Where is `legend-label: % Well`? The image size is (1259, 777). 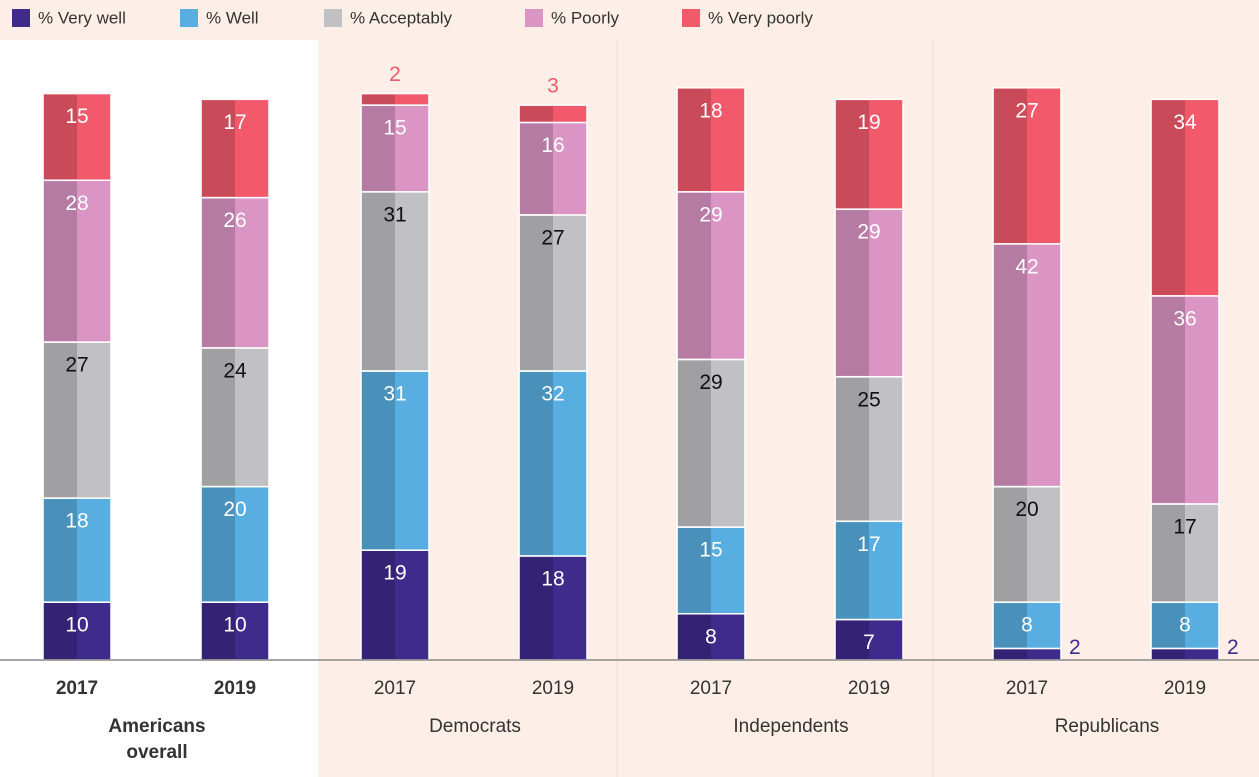
legend-label: % Well is located at coordinates (232, 17).